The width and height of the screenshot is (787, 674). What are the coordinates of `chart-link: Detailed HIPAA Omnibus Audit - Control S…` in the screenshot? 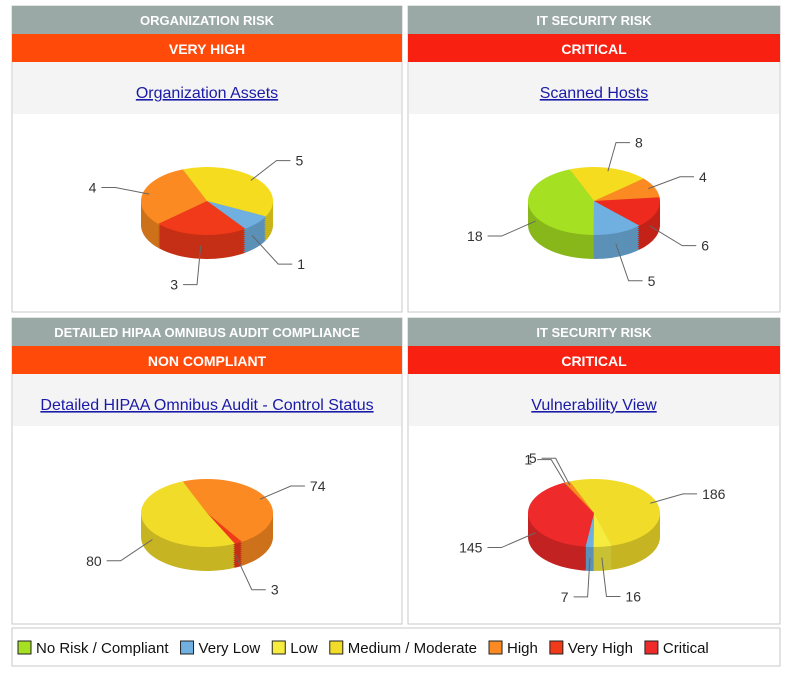 It's located at (206, 405).